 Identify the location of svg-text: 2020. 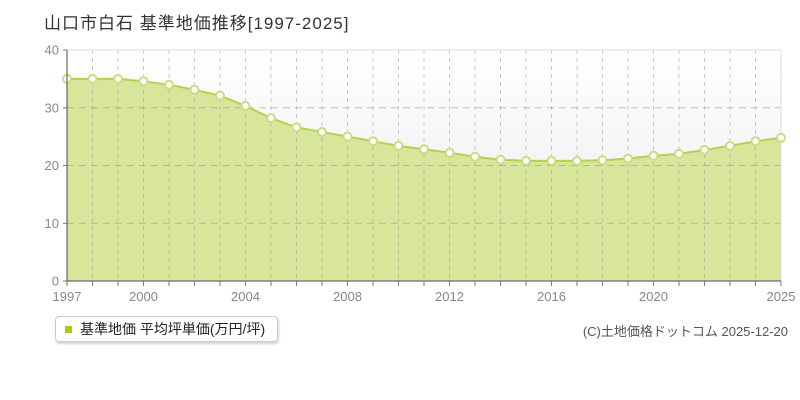
(653, 296).